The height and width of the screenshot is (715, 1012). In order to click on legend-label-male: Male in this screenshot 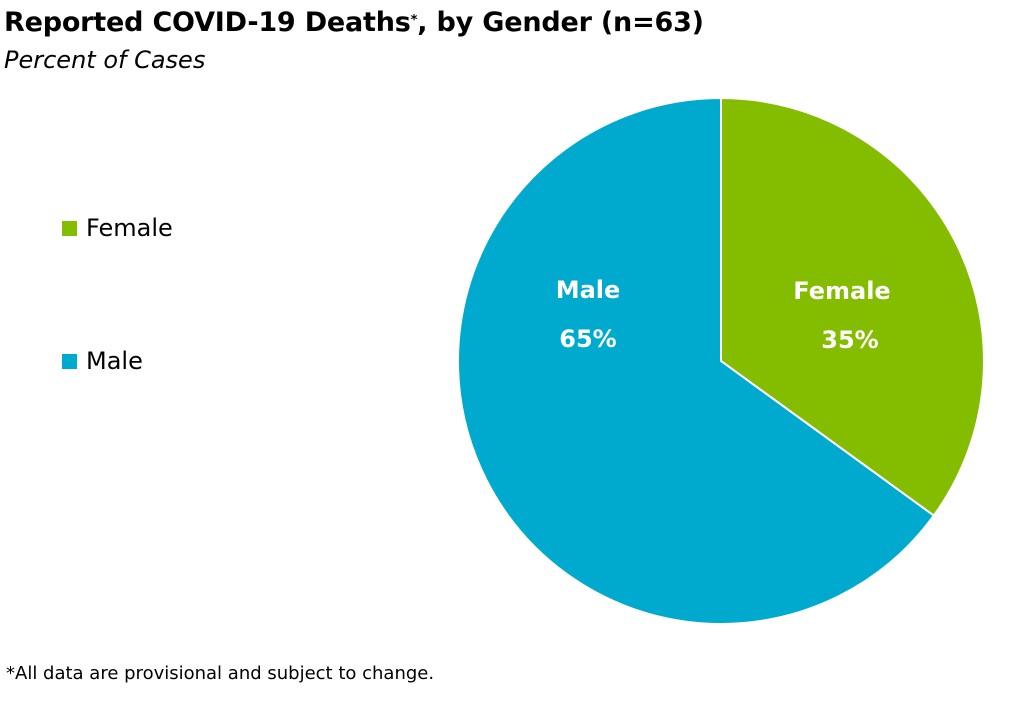, I will do `click(114, 361)`.